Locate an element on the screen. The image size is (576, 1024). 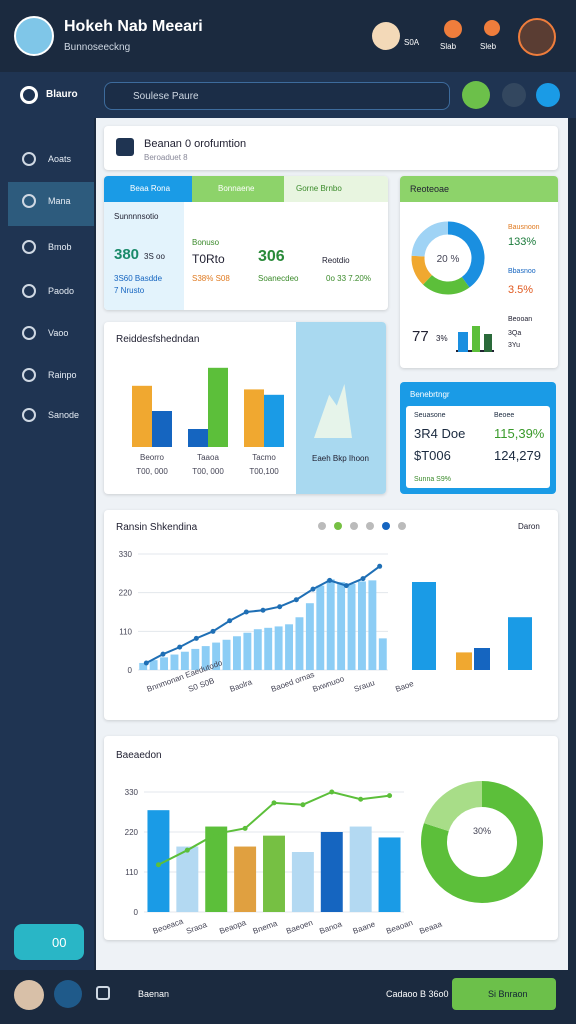
nav-label: Rainpo is located at coordinates (62, 375).